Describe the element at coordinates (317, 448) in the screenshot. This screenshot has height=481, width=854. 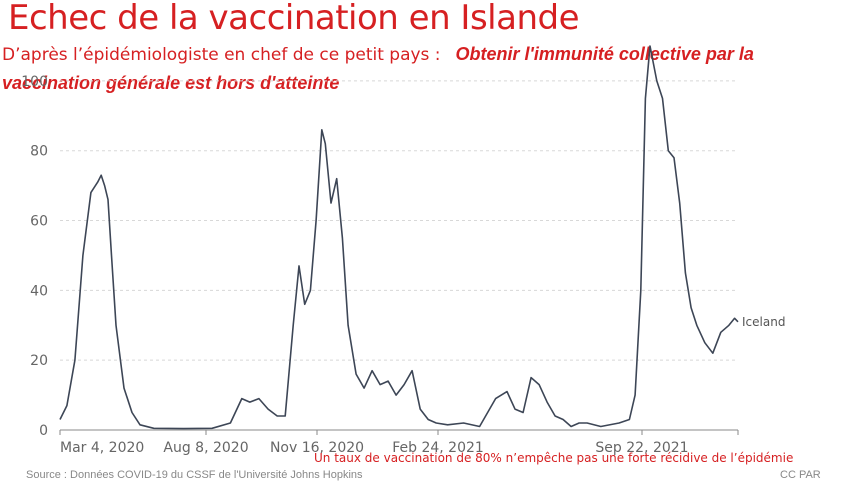
I see `x-tick-label: Nov 16, 2020` at that location.